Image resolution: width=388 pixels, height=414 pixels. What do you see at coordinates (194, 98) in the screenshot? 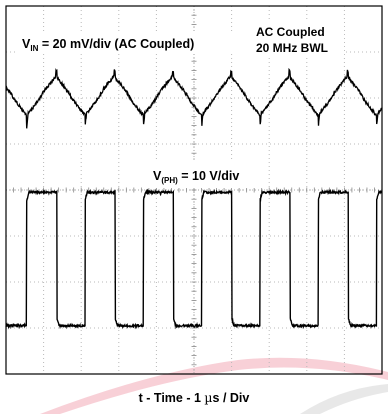
I see `vin-ripple-trace` at bounding box center [194, 98].